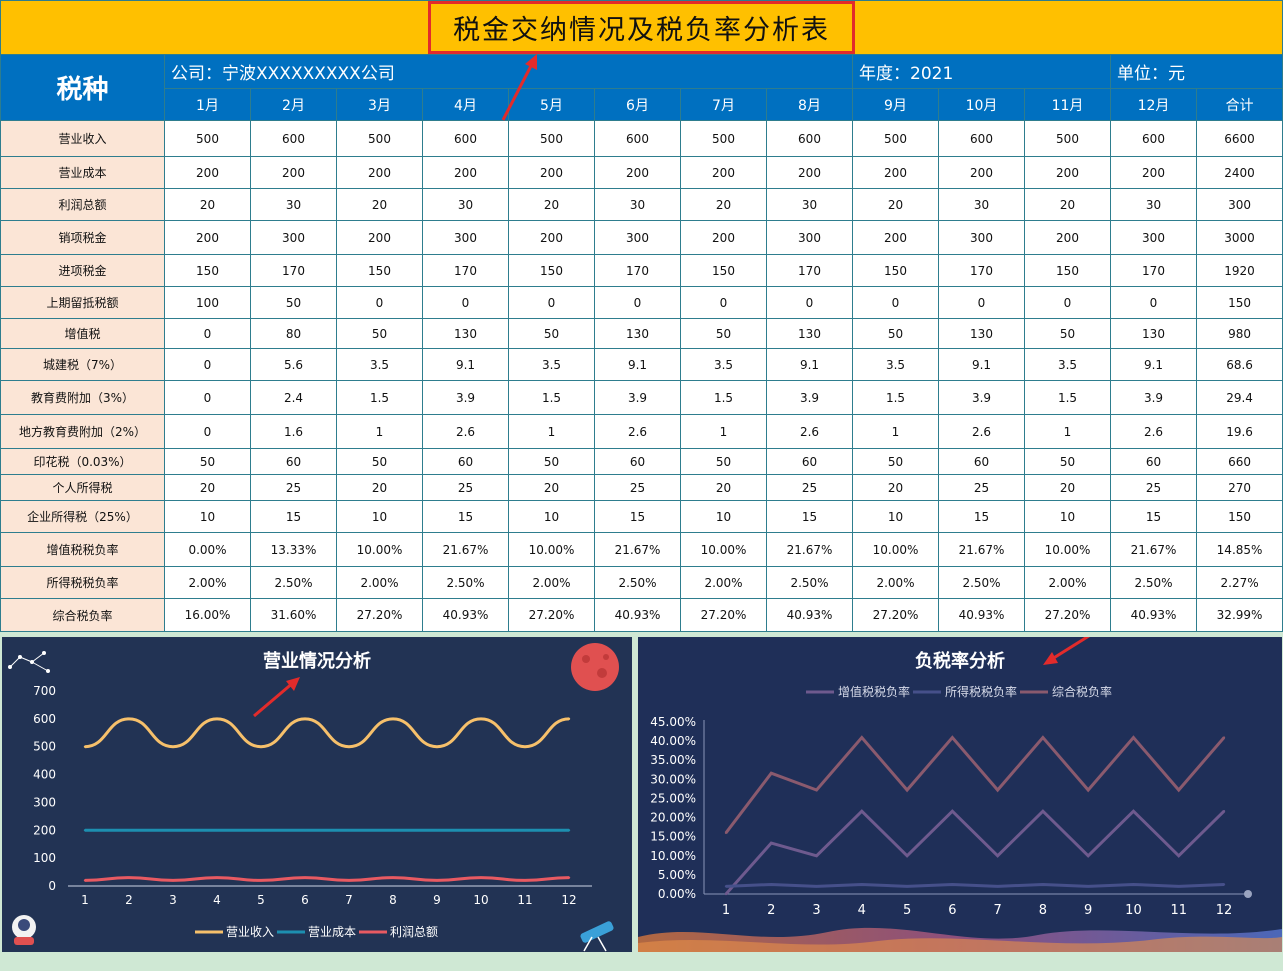 This screenshot has width=1283, height=971. Describe the element at coordinates (250, 932) in the screenshot. I see `legend-label: 营业收入` at that location.